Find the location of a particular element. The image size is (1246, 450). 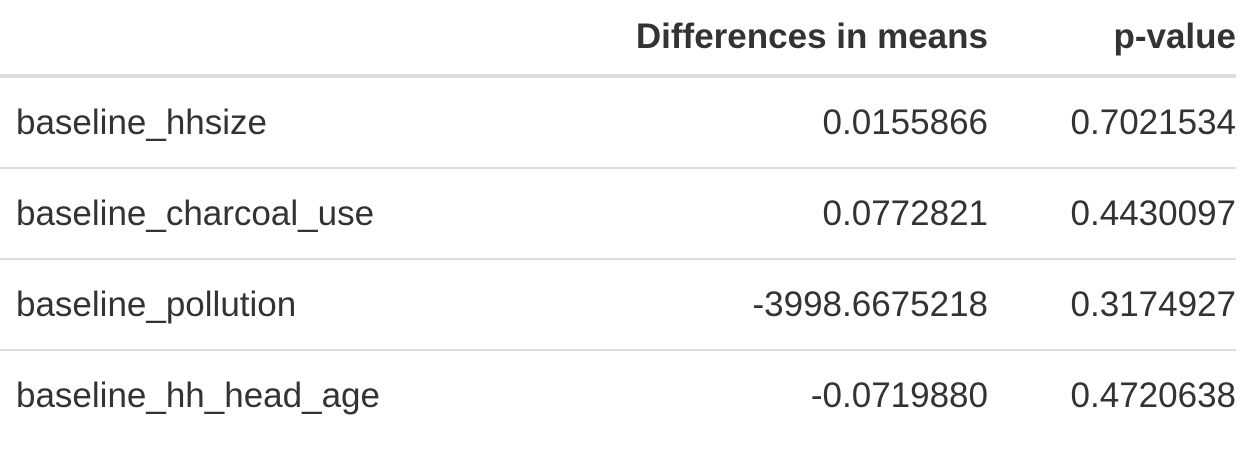

row-label: baseline_hh_head_age is located at coordinates (198, 395).